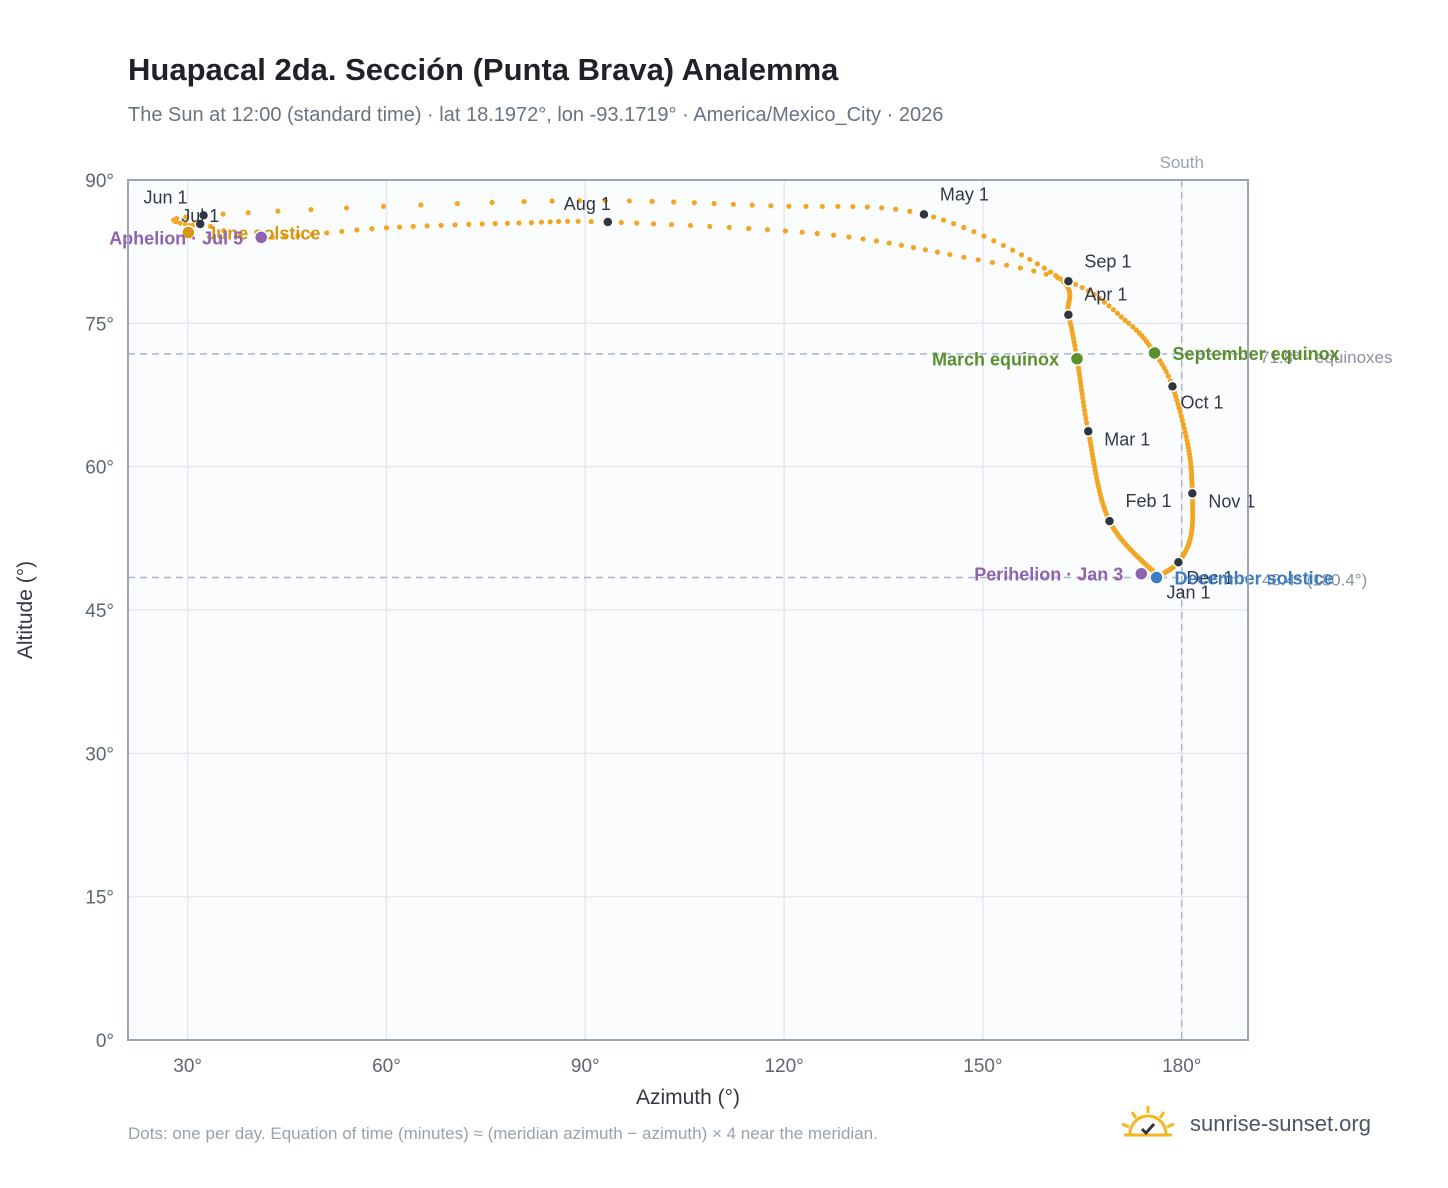 The height and width of the screenshot is (1188, 1448). Describe the element at coordinates (1181, 1066) in the screenshot. I see `x-tick-label: 180°` at that location.